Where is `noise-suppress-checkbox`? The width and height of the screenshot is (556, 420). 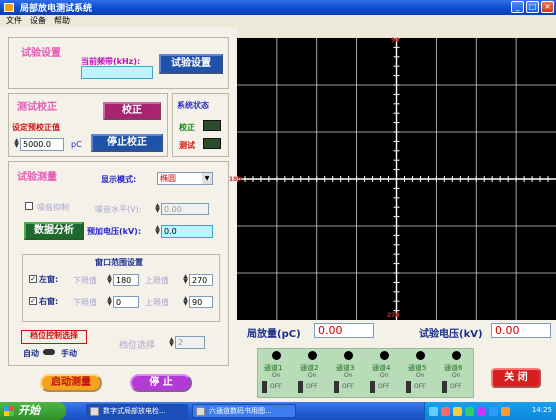 noise-suppress-checkbox is located at coordinates (29, 206).